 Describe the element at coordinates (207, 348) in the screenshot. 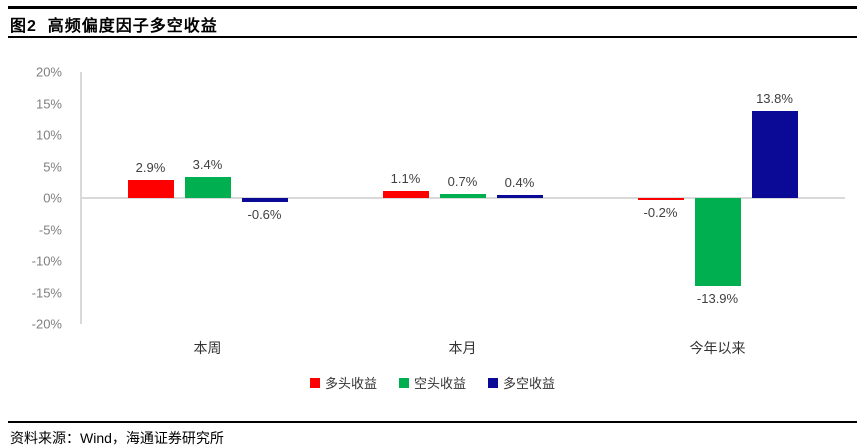

I see `x-category-label: 本周` at that location.